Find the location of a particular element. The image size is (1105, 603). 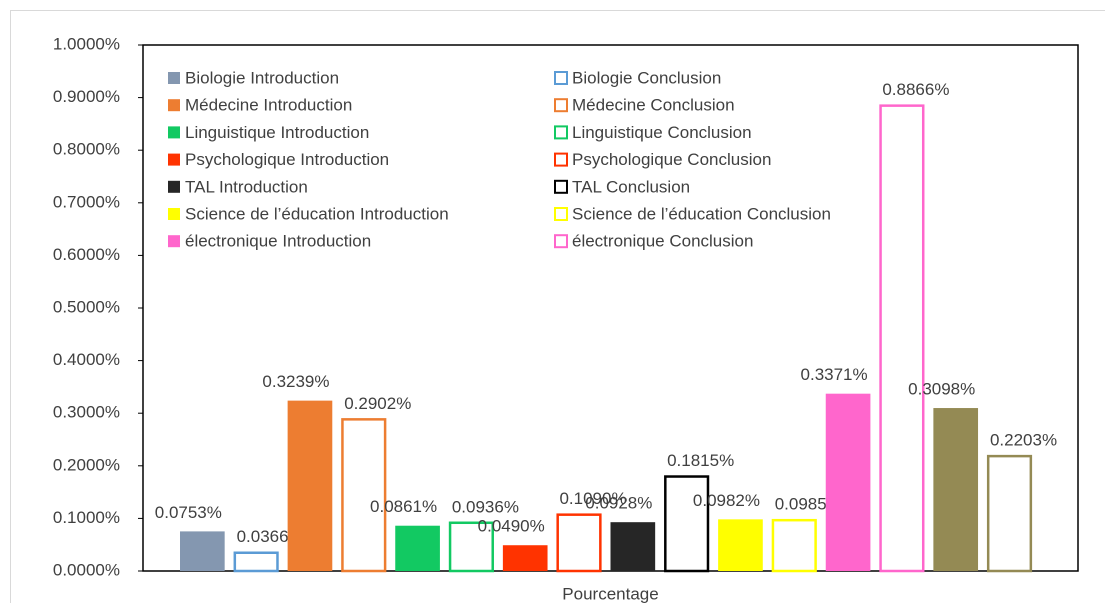

y-tick-label: 0.2000% is located at coordinates (86, 464).